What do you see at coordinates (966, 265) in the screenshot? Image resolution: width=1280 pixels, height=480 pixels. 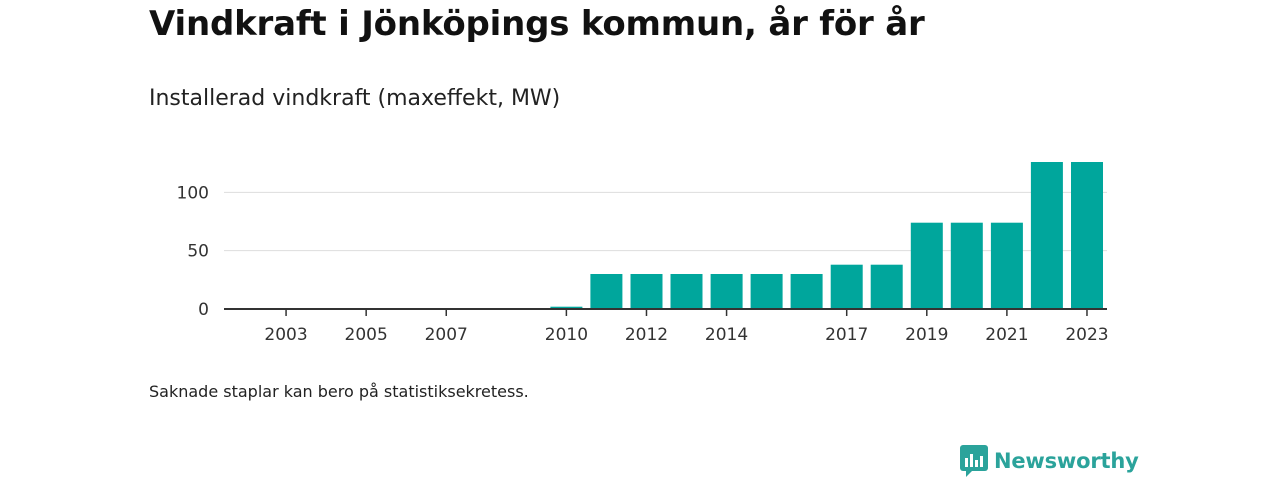 I see `bar-2020` at bounding box center [966, 265].